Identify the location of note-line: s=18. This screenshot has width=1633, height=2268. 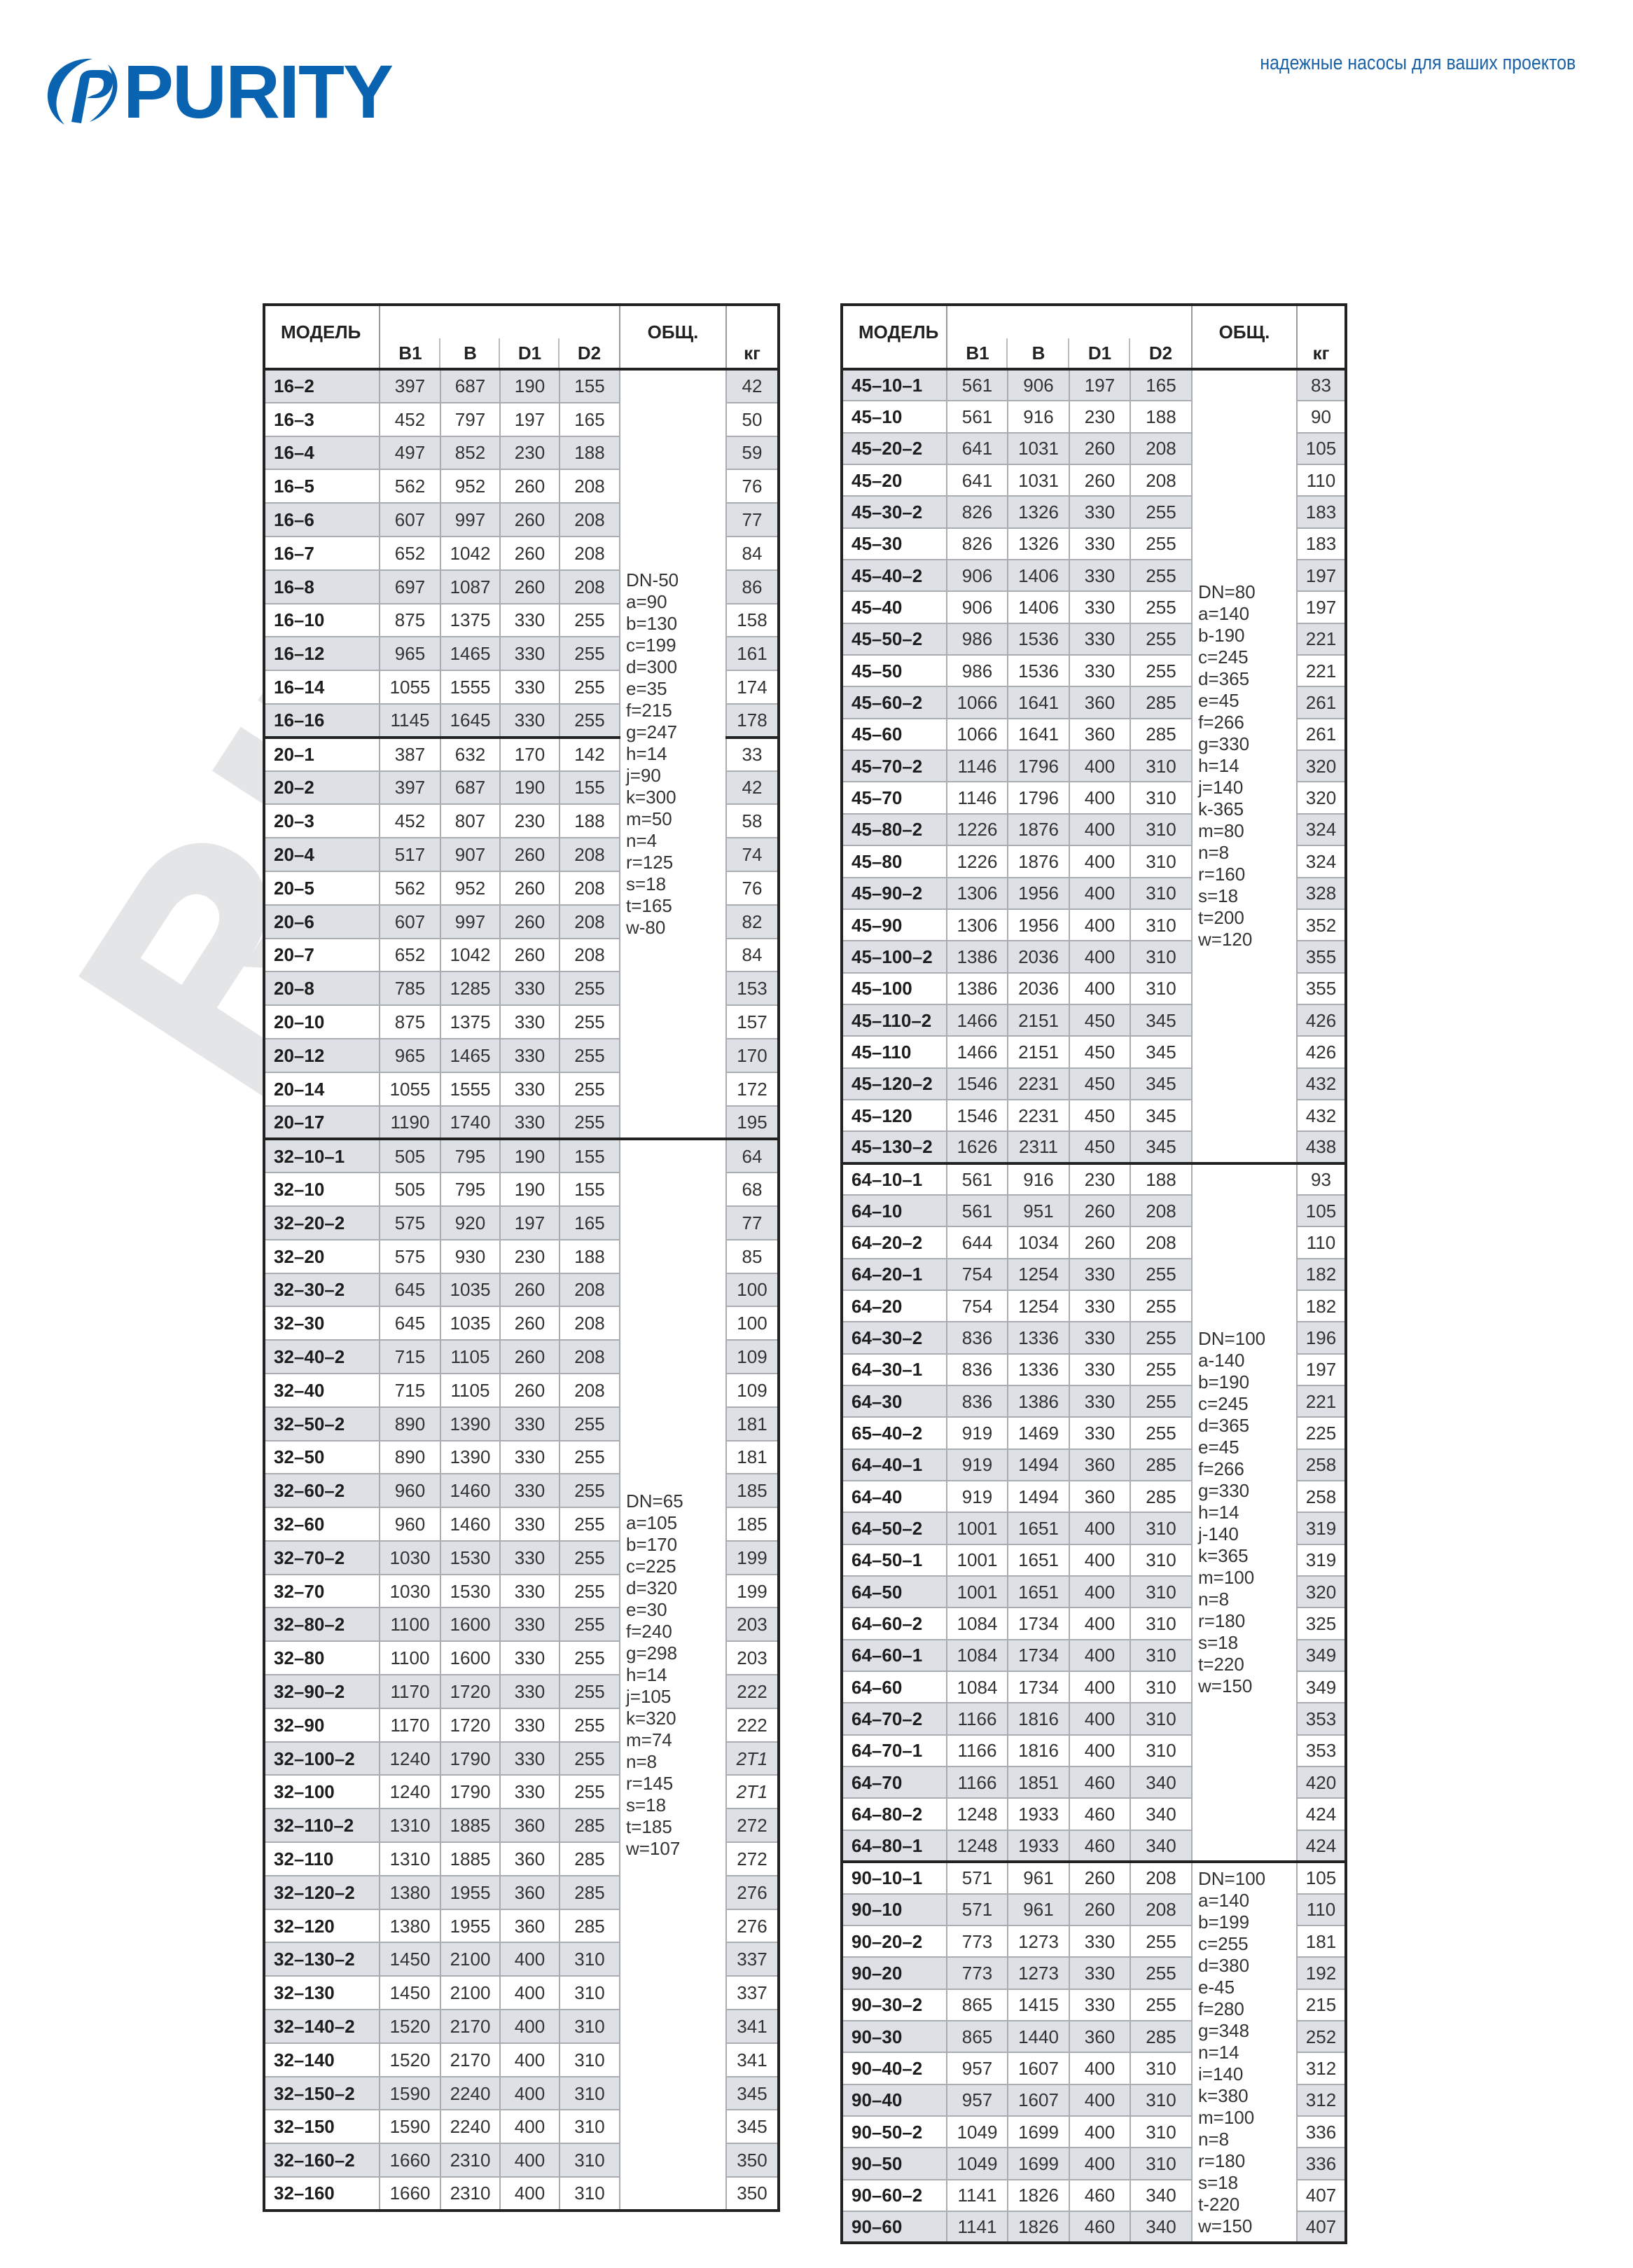
(1218, 1642).